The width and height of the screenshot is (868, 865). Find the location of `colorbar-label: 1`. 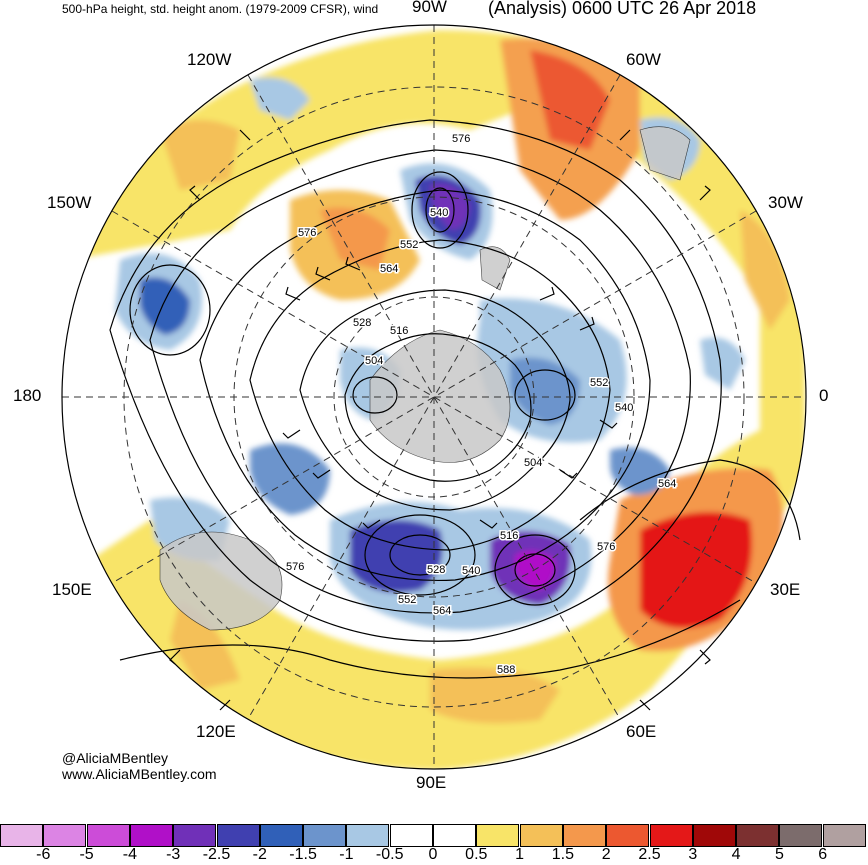

colorbar-label: 1 is located at coordinates (520, 854).